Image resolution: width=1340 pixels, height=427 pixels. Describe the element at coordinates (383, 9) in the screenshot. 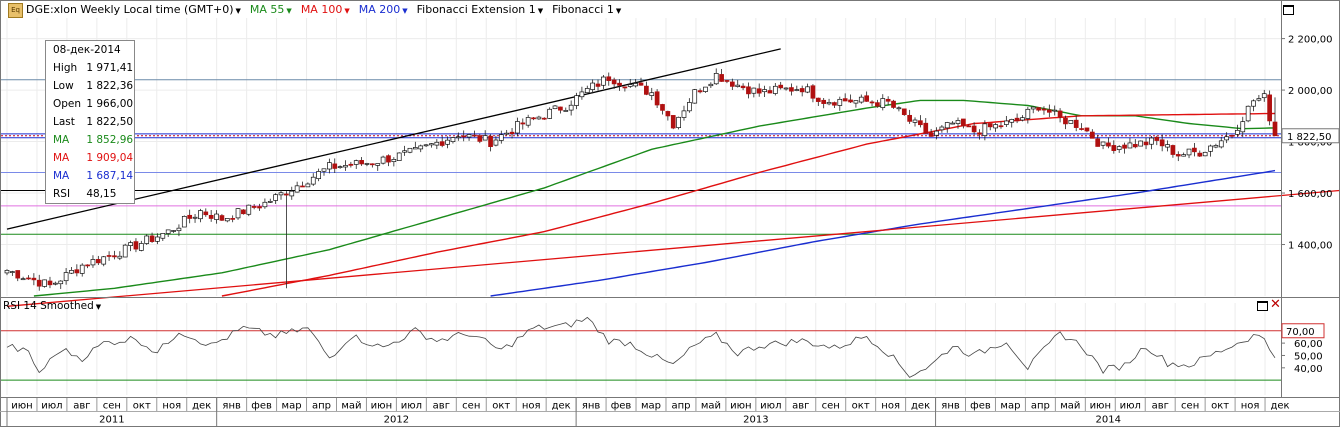

I see `study-ma200: MA 200 ▼` at that location.